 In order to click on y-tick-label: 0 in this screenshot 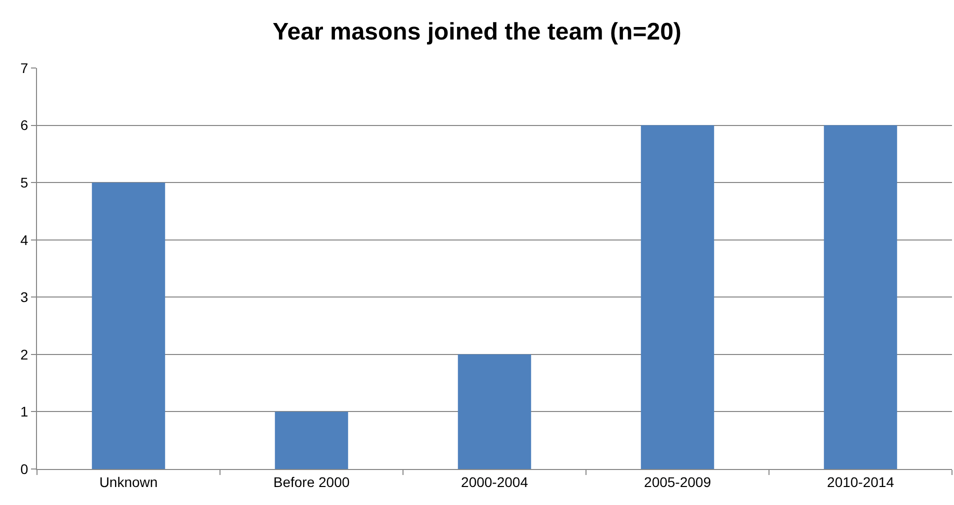, I will do `click(24, 468)`.